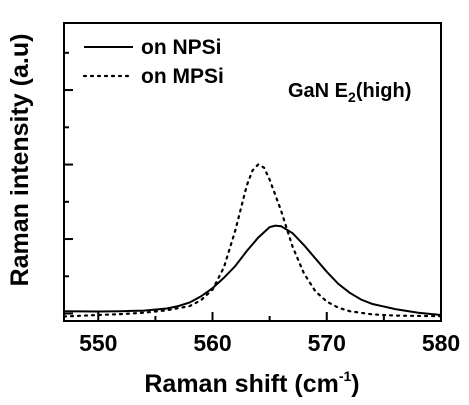 Image resolution: width=469 pixels, height=405 pixels. Describe the element at coordinates (441, 343) in the screenshot. I see `x-tick-label: 580` at that location.